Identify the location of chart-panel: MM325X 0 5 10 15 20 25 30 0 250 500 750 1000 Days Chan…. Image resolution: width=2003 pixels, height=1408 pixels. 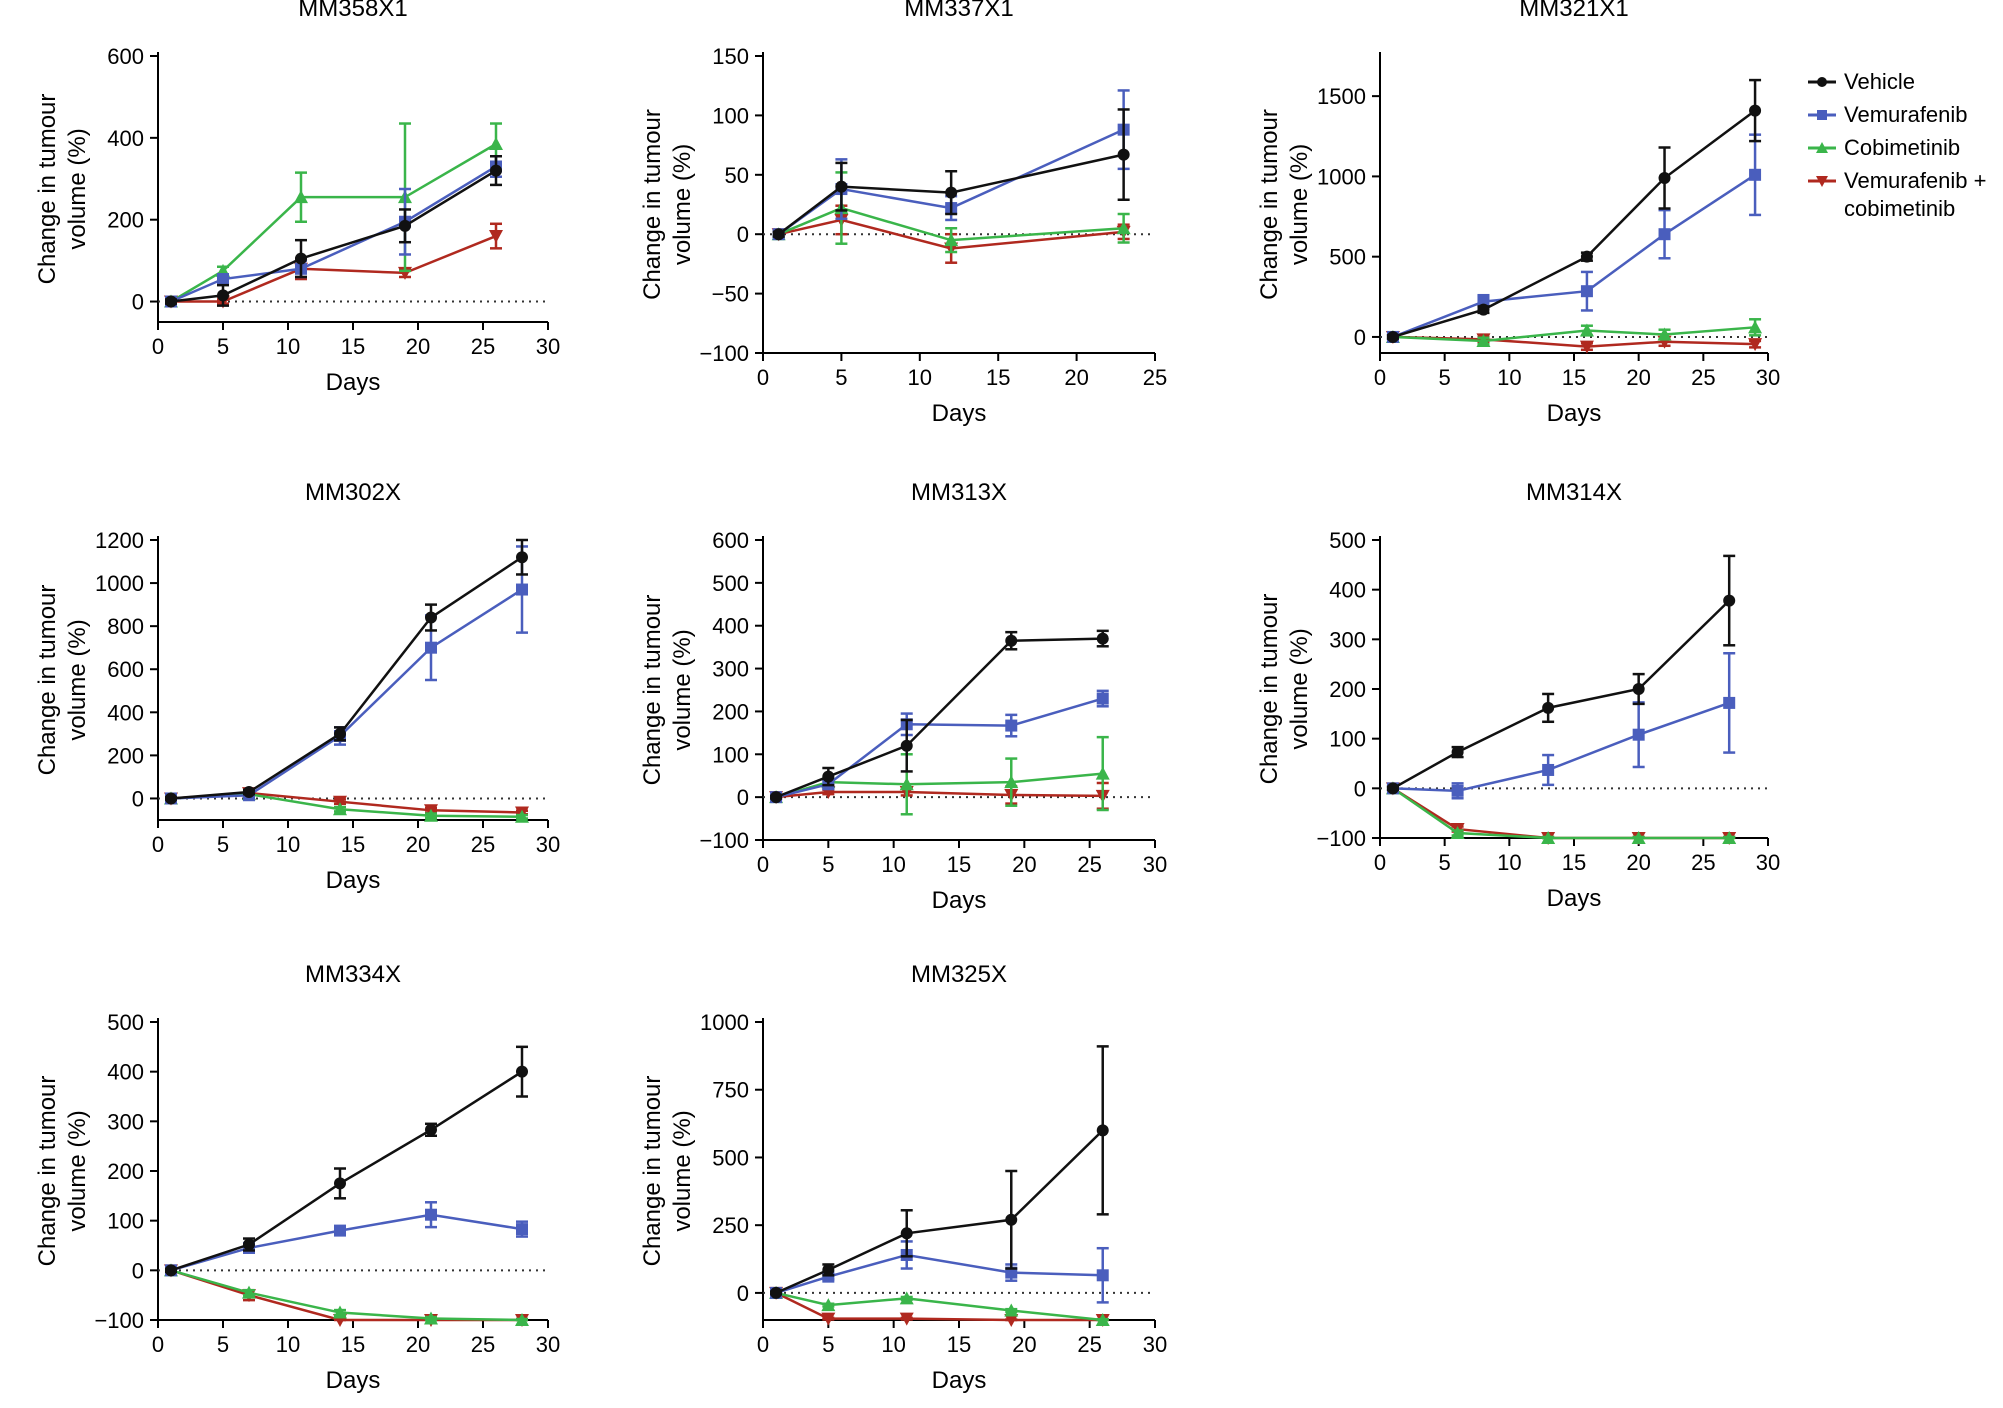
(903, 1177).